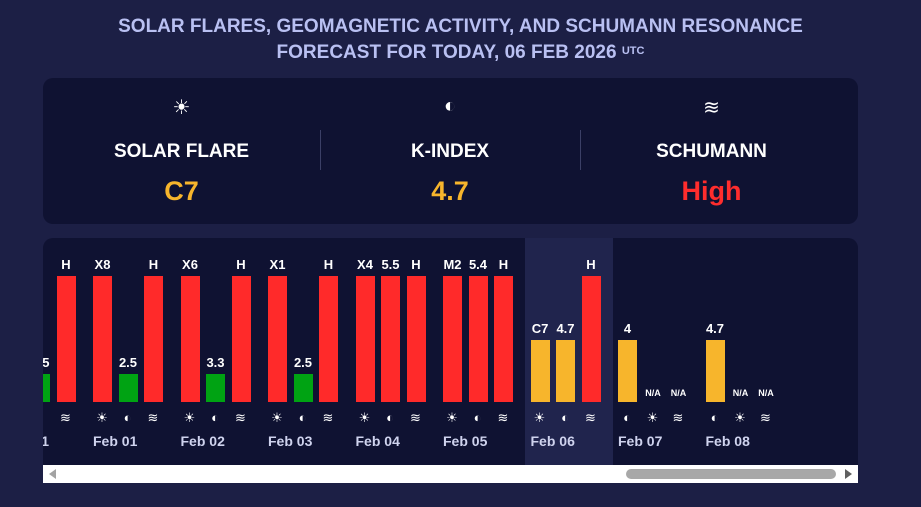 The height and width of the screenshot is (507, 921). I want to click on bar-label-solar: C7, so click(540, 328).